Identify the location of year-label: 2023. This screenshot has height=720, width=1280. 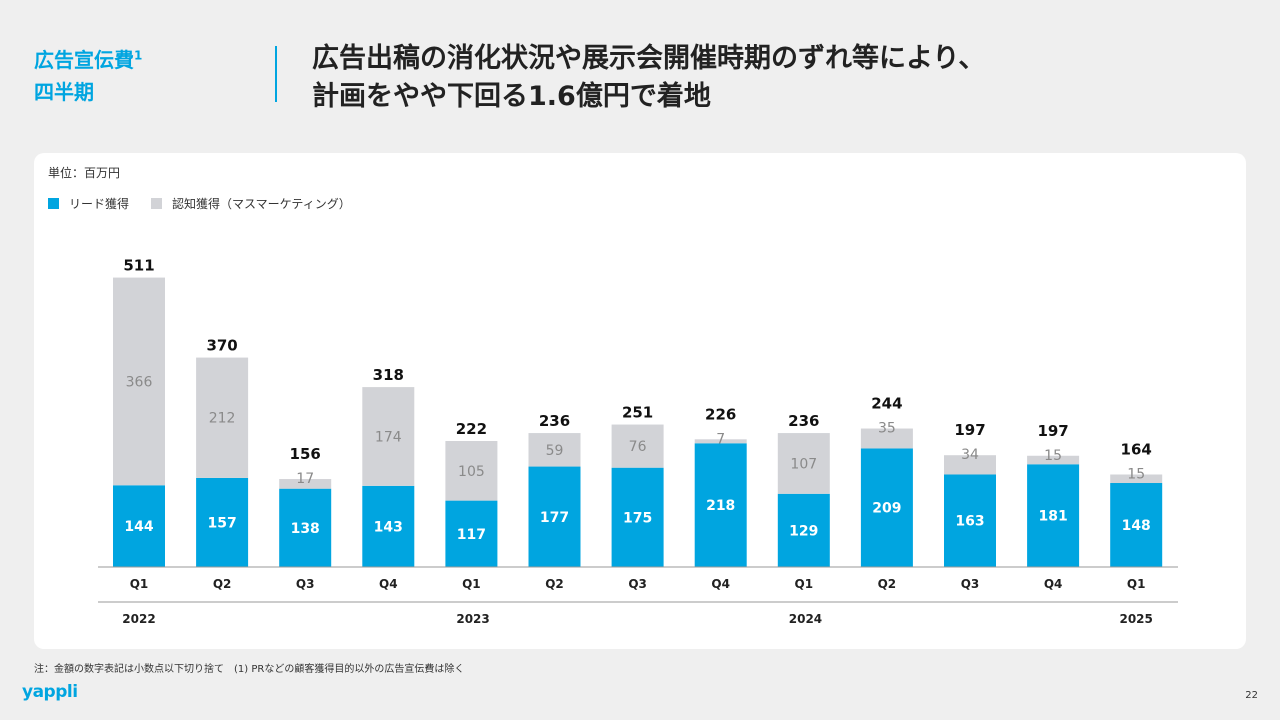
(472, 619).